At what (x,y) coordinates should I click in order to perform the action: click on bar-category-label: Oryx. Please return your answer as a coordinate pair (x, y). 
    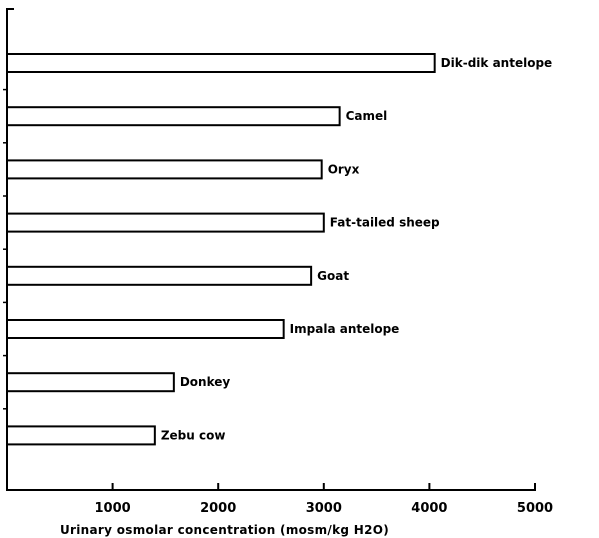
    Looking at the image, I should click on (344, 169).